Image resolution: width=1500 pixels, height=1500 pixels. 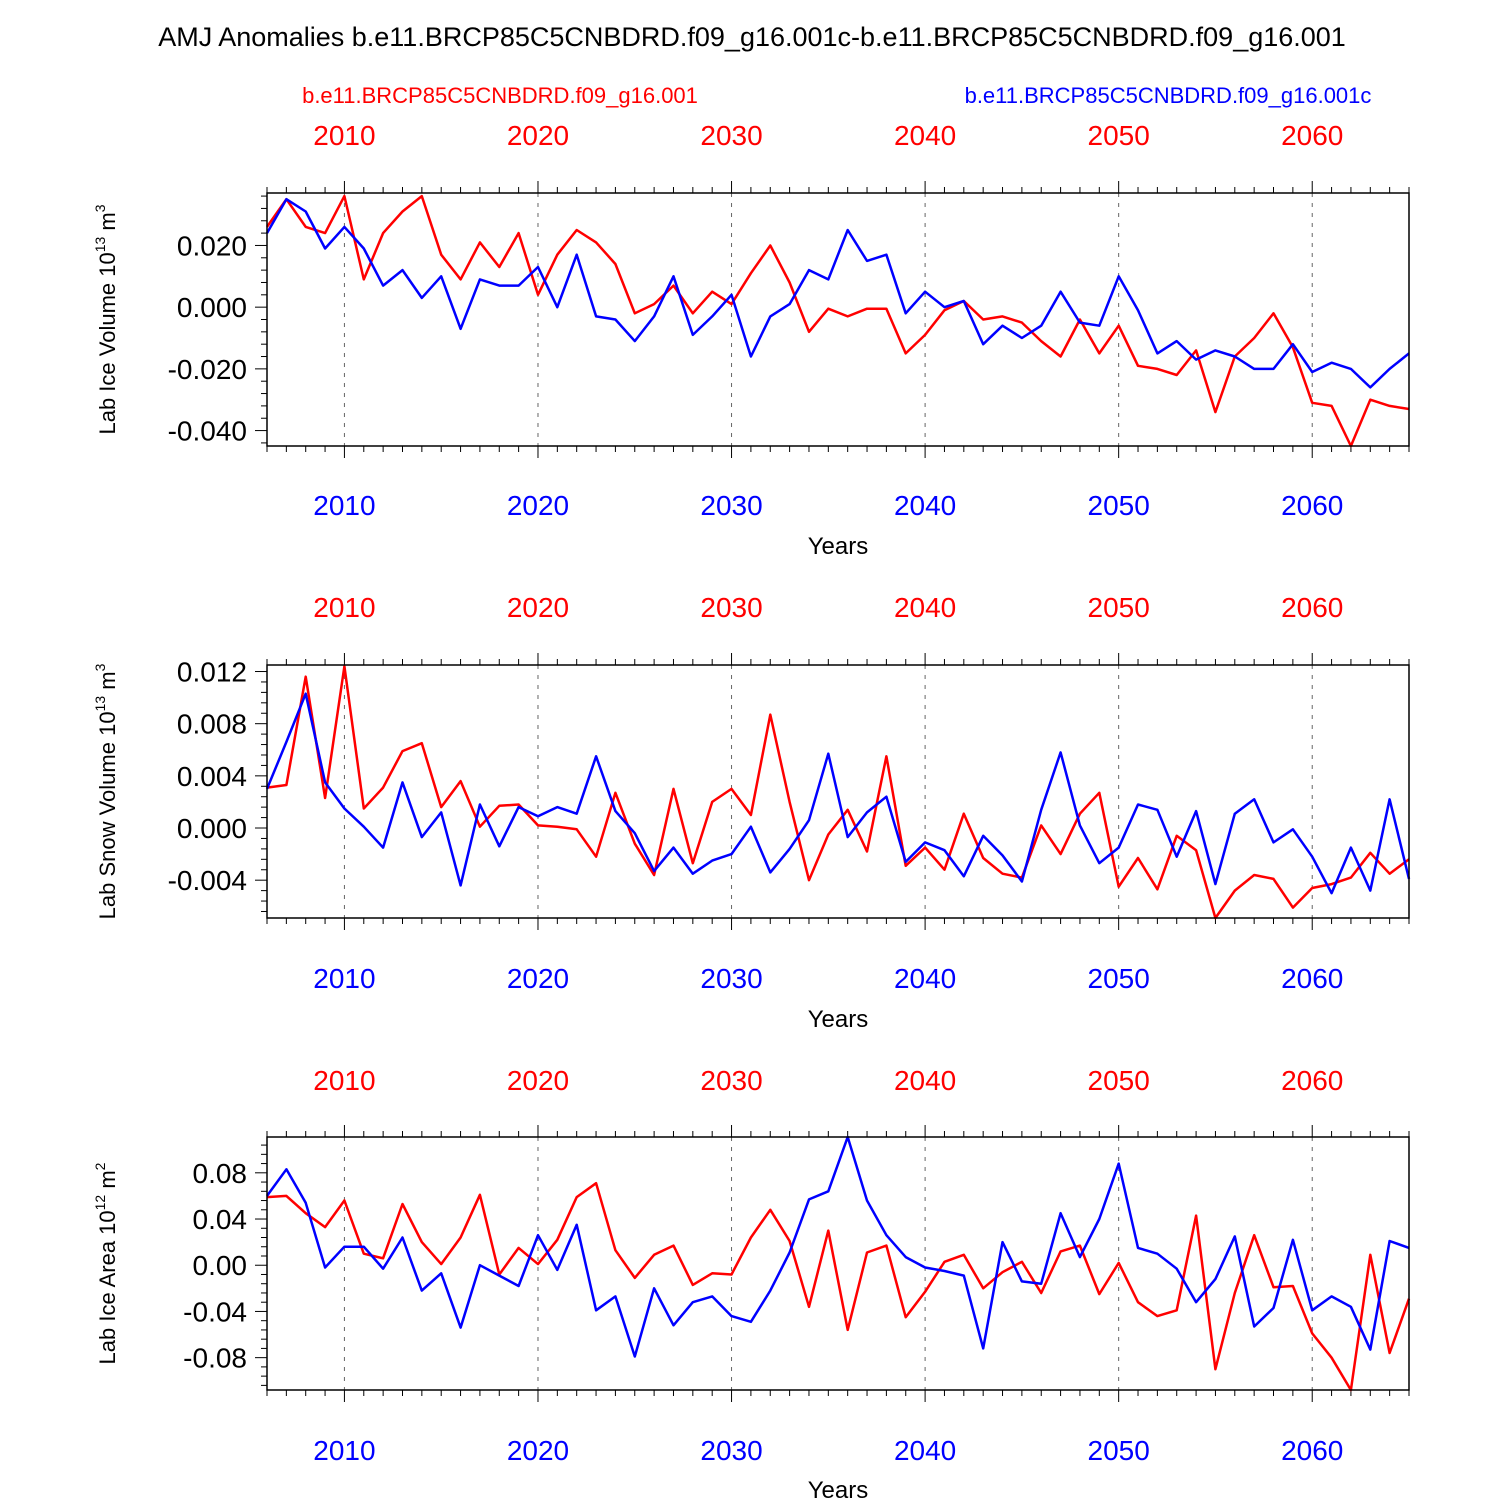 I want to click on y-tick-label: 0.004, so click(x=212, y=776).